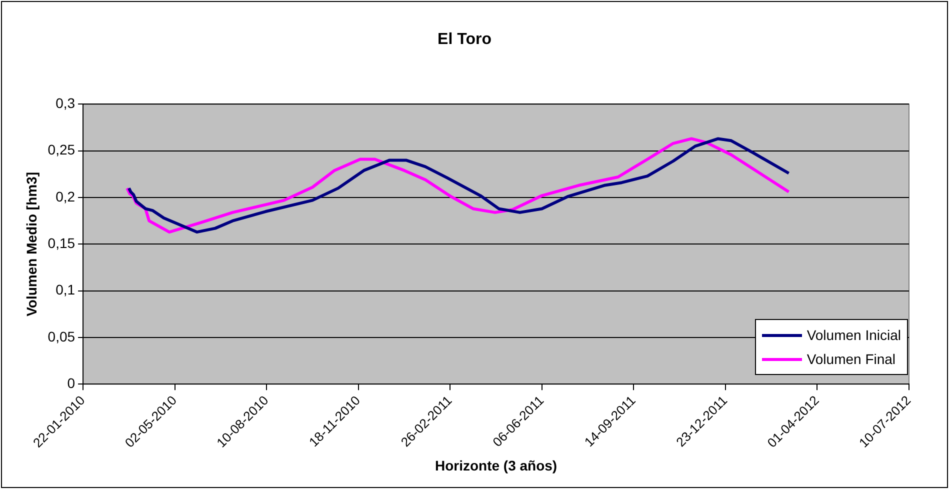  I want to click on y-tick-label: 0,15, so click(62, 243).